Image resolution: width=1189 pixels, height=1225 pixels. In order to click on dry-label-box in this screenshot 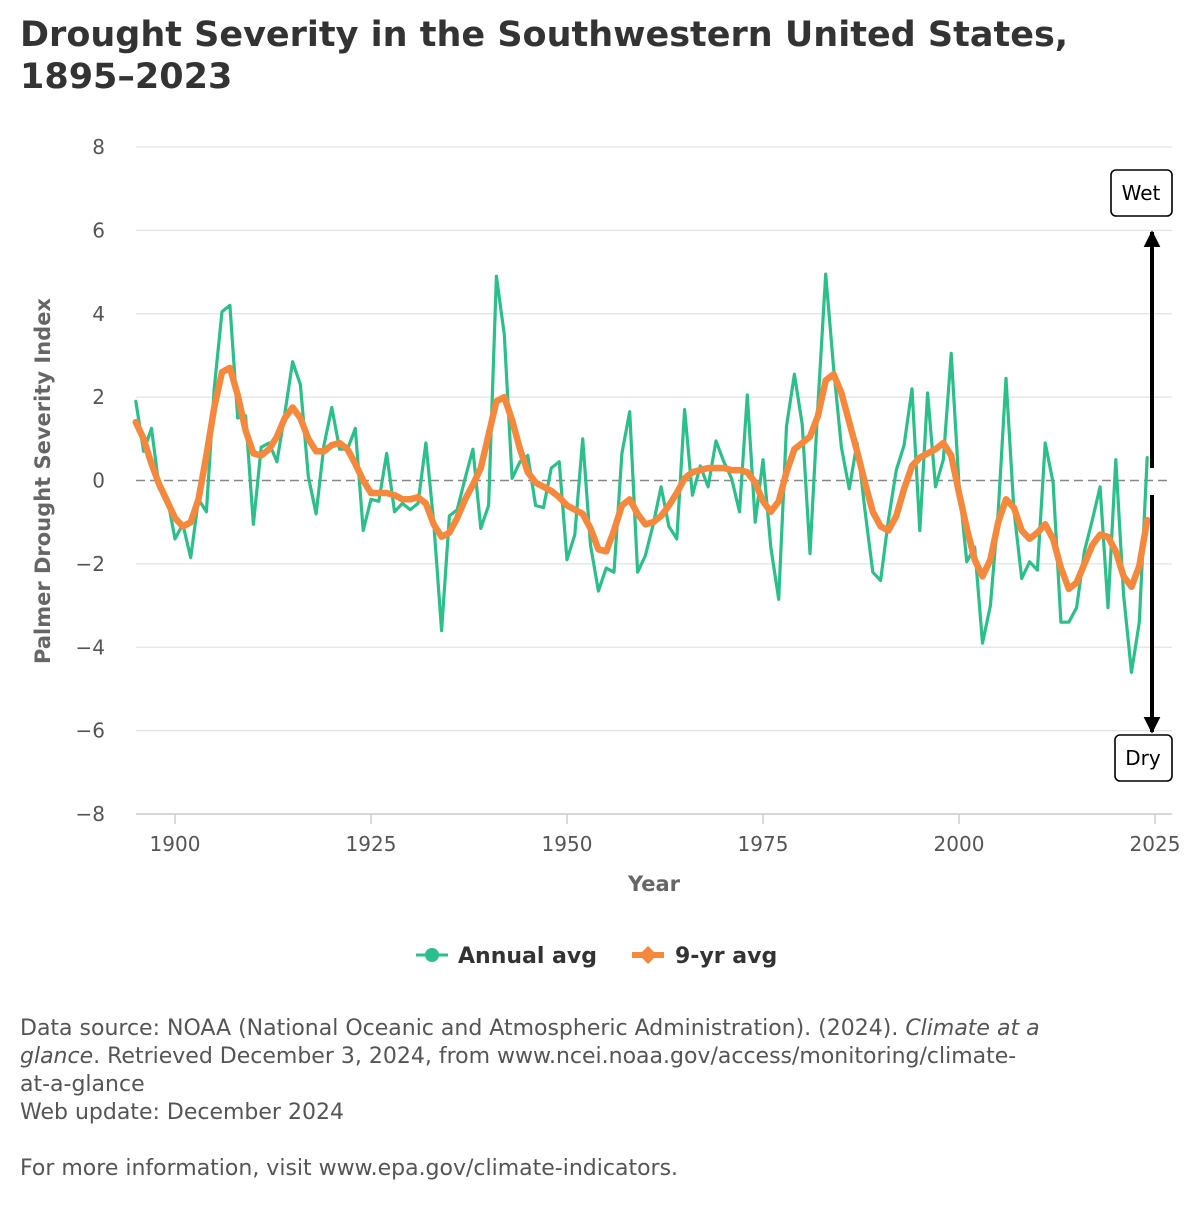, I will do `click(1143, 758)`.